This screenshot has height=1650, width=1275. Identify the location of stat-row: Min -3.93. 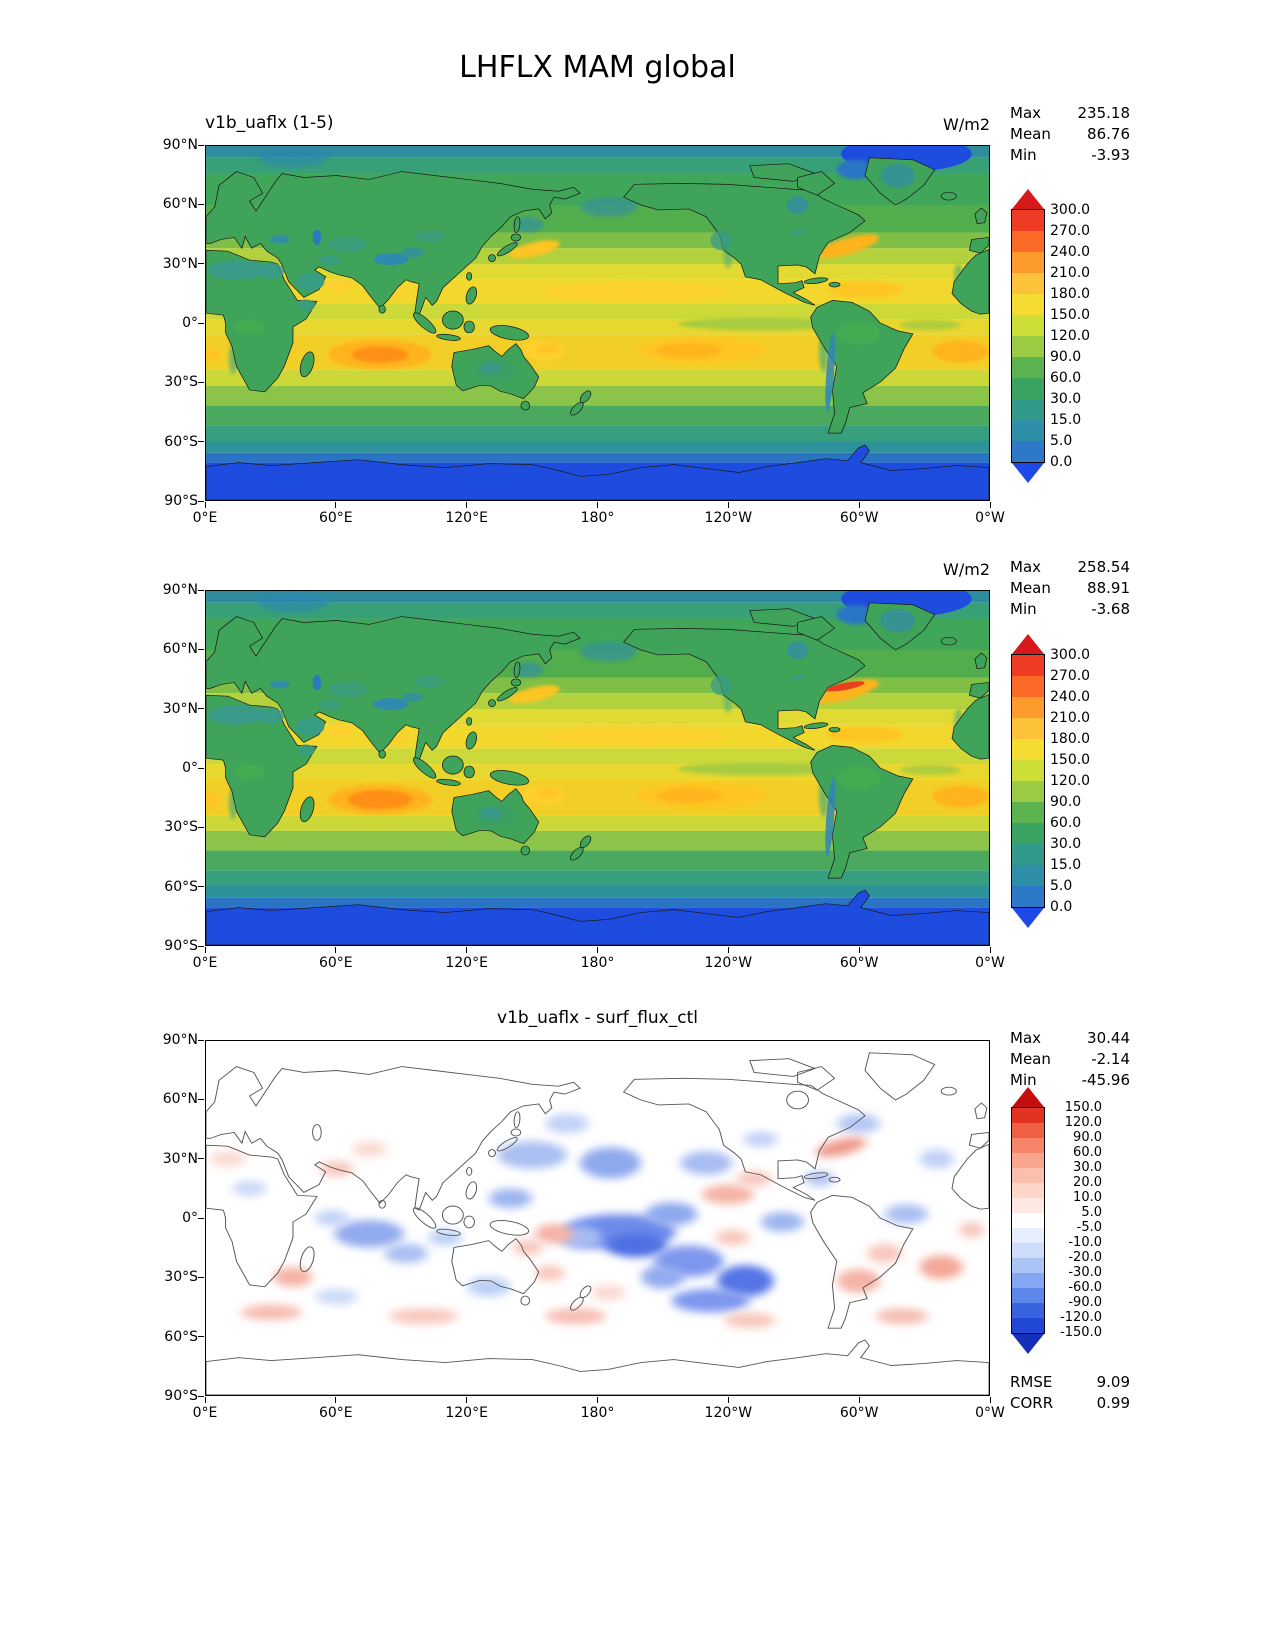
(1070, 155).